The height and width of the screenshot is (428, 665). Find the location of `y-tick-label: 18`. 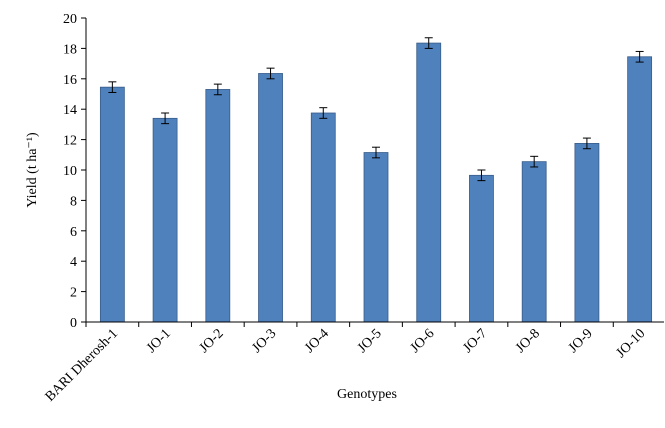

y-tick-label: 18 is located at coordinates (70, 49).